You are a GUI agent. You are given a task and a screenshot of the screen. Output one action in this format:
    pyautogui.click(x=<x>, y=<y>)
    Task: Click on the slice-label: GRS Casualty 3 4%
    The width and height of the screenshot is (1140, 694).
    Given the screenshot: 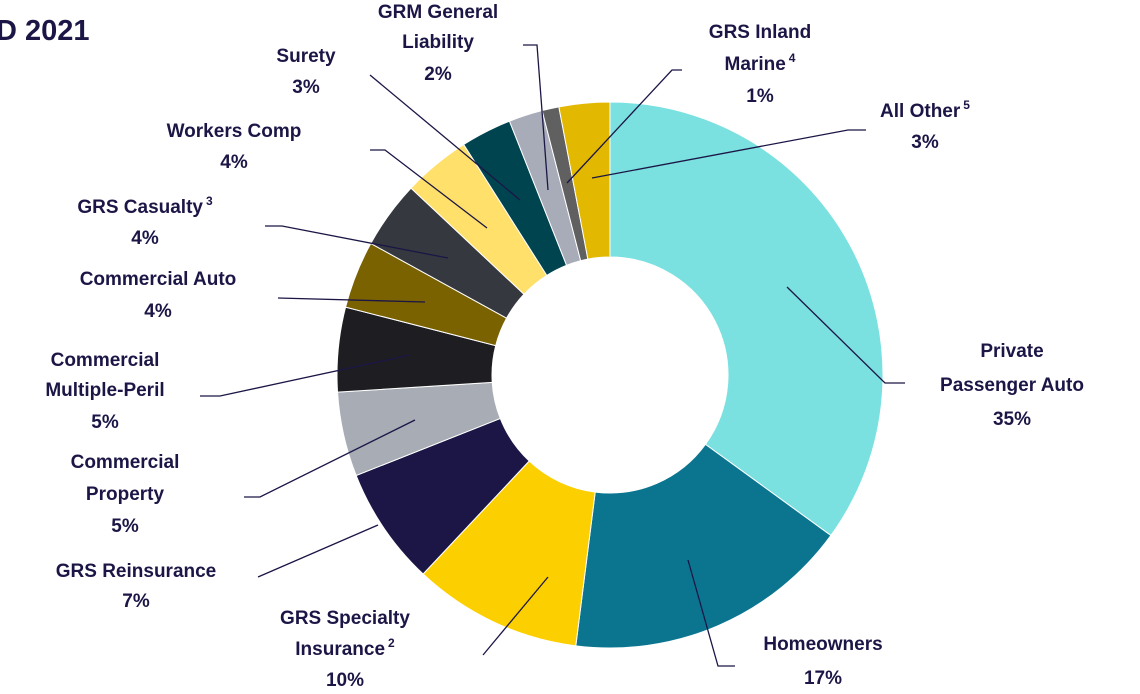 What is the action you would take?
    pyautogui.click(x=145, y=221)
    